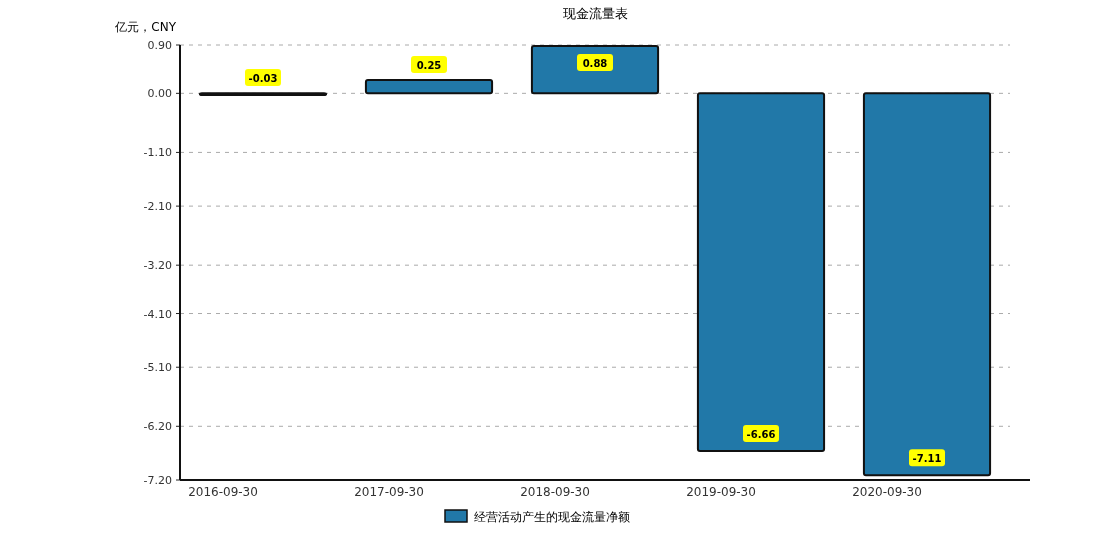 The width and height of the screenshot is (1100, 554). What do you see at coordinates (157, 153) in the screenshot?
I see `y-tick-label: -1.10` at bounding box center [157, 153].